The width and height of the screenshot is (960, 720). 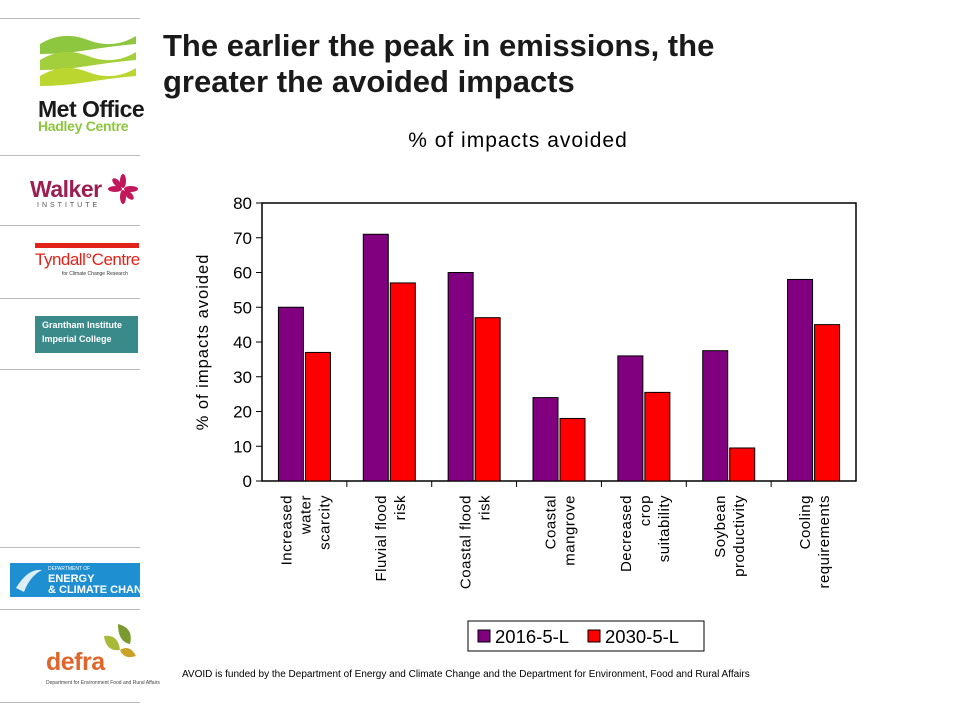 What do you see at coordinates (242, 446) in the screenshot?
I see `y-tick-label: 10` at bounding box center [242, 446].